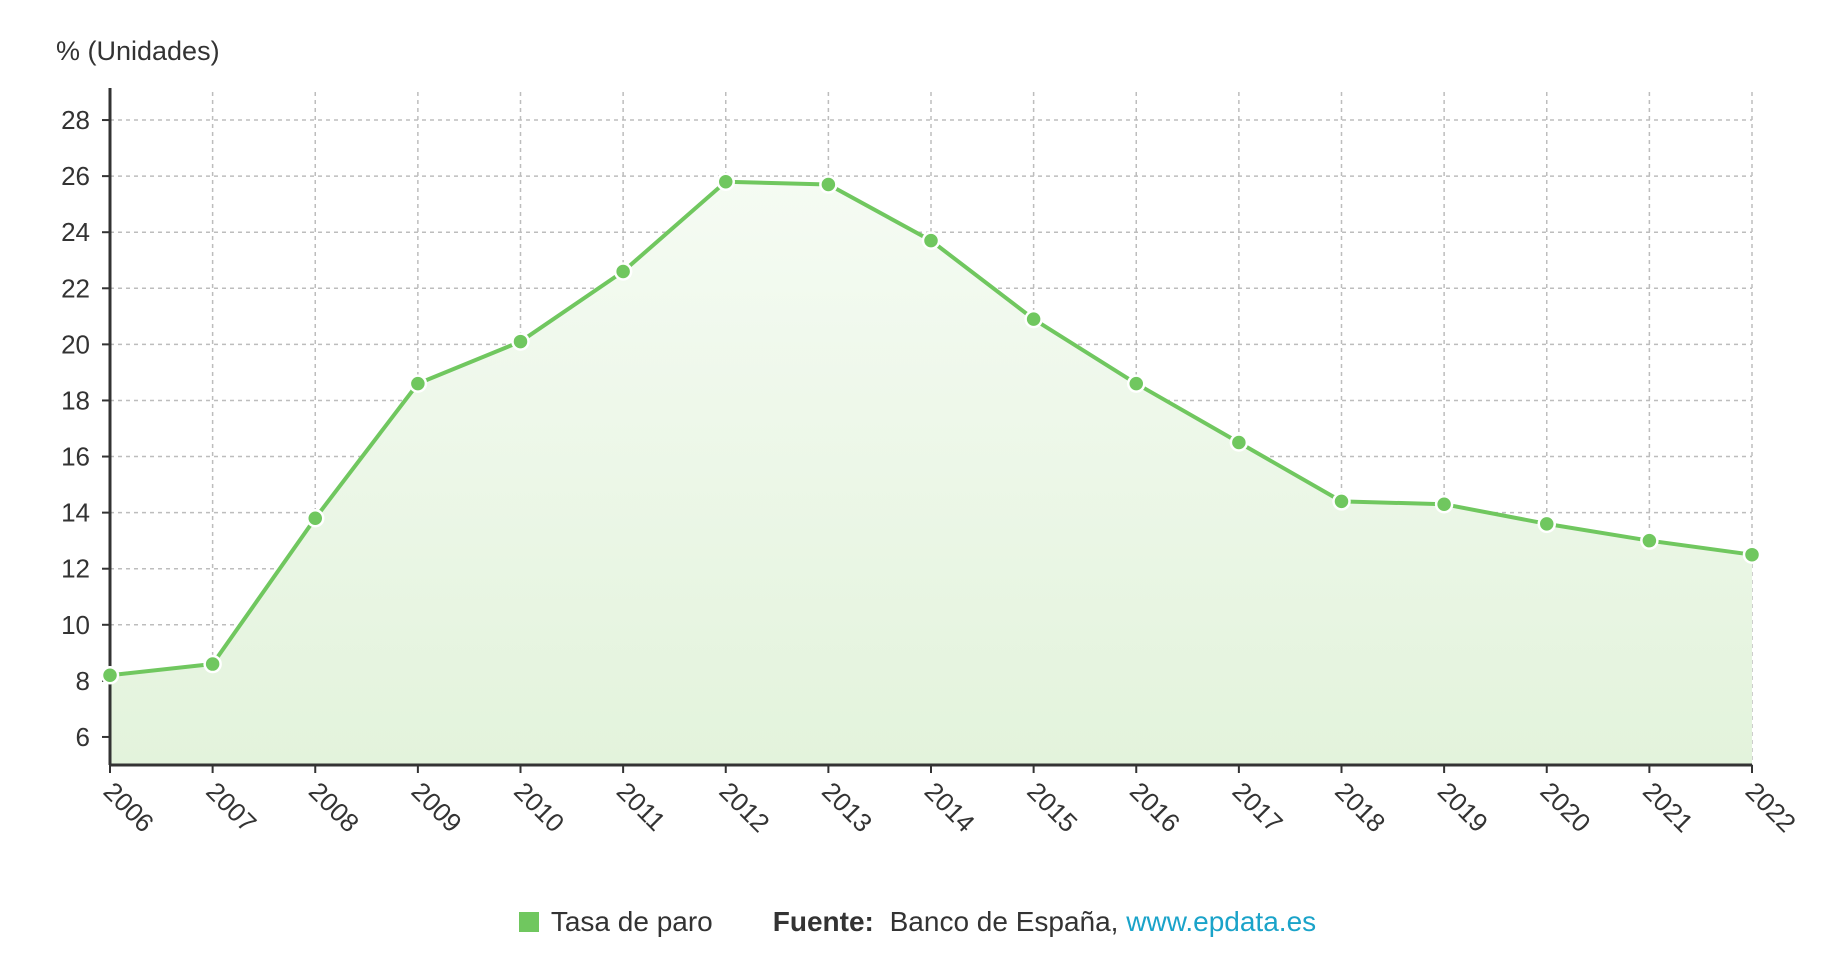 This screenshot has width=1835, height=962. I want to click on x-tick-label: 2016, so click(1155, 807).